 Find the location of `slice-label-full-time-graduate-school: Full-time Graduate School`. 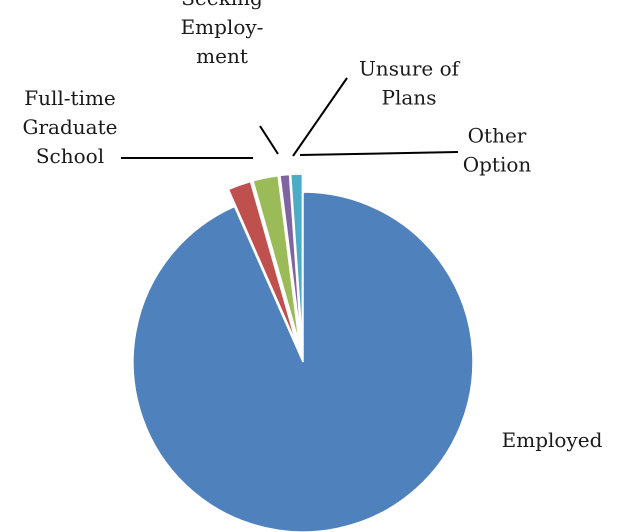

slice-label-full-time-graduate-school: Full-time Graduate School is located at coordinates (70, 127).